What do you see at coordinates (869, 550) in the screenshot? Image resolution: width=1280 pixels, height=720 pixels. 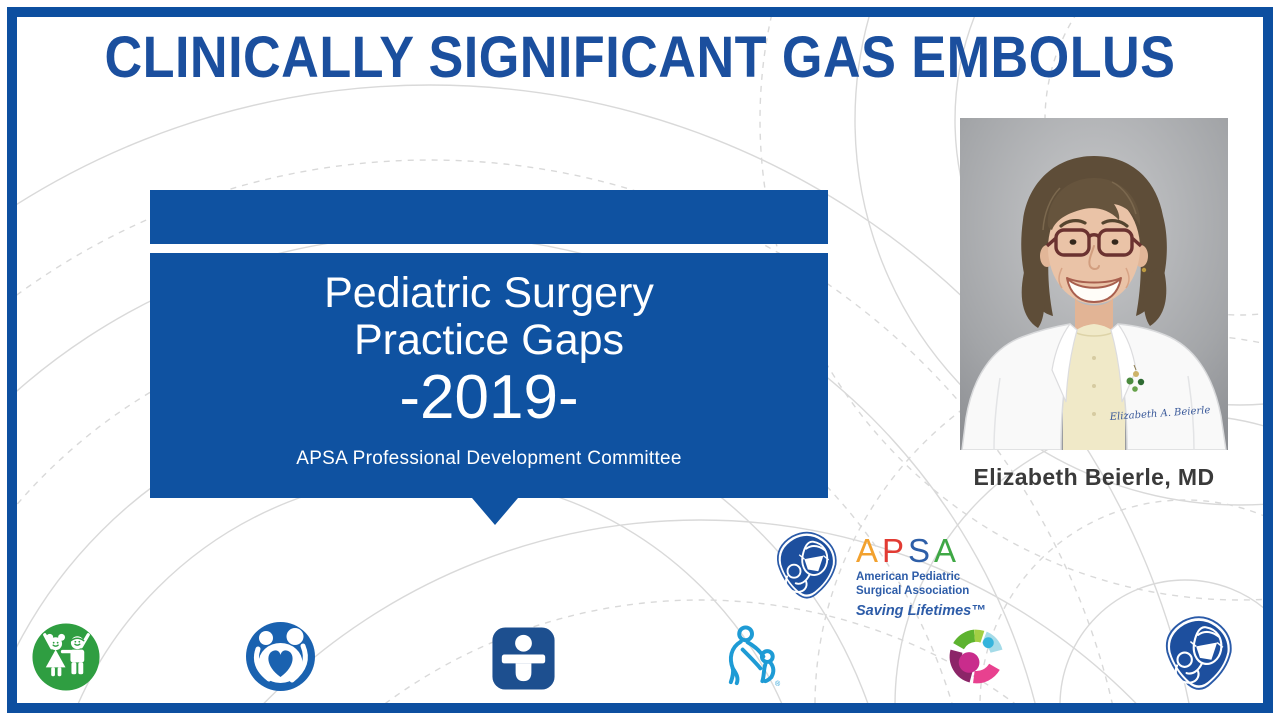 I see `apsa-letter-a1: A` at bounding box center [869, 550].